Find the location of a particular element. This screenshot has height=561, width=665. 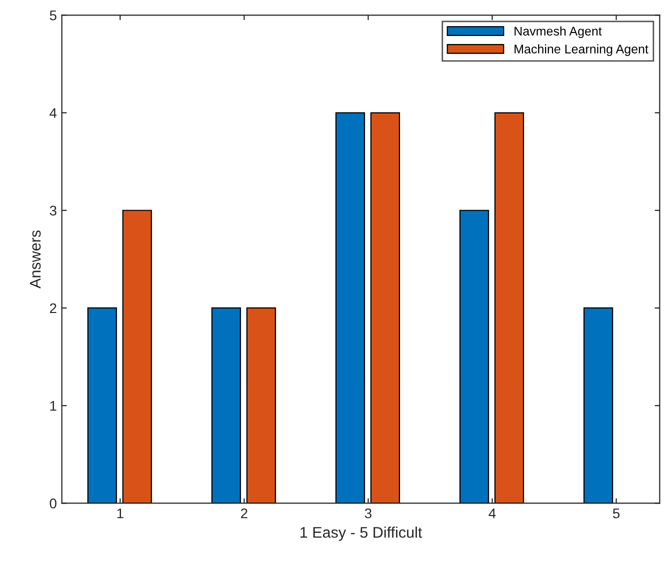

x-tick-label: 1 is located at coordinates (120, 513).